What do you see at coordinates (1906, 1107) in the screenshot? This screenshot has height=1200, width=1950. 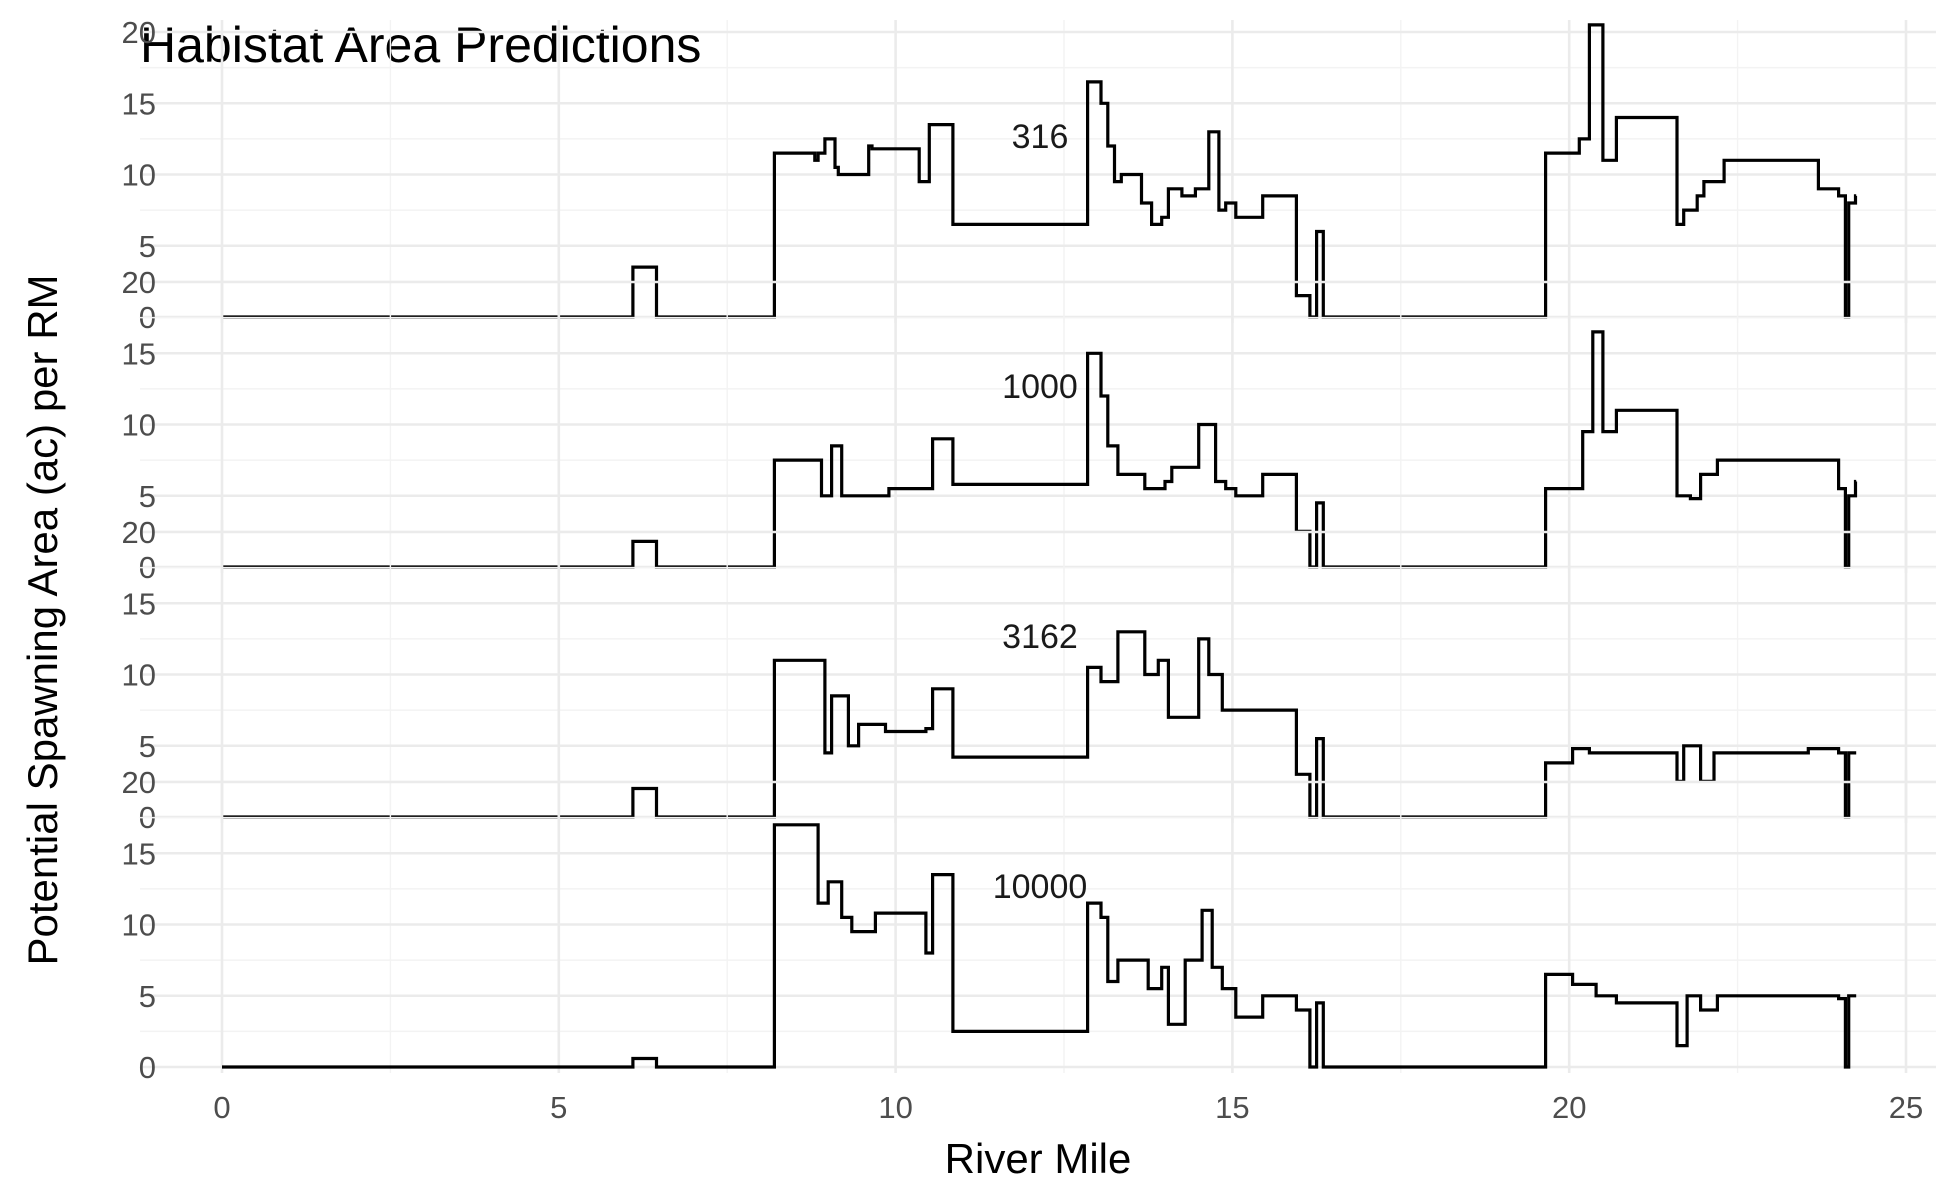 I see `x-tick-label: 25` at bounding box center [1906, 1107].